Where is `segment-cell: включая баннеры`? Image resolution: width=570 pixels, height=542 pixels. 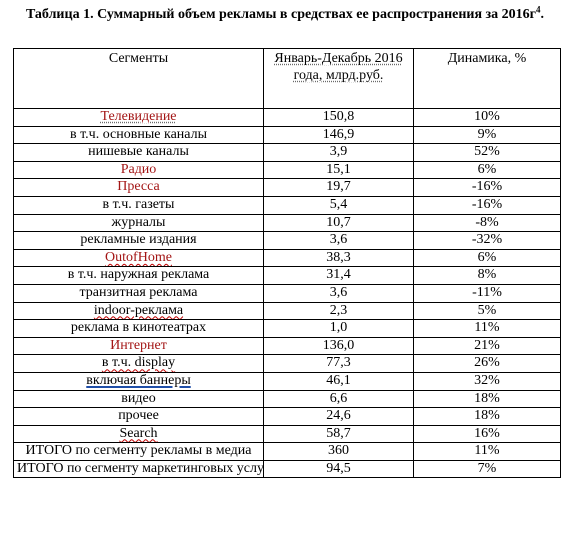
segment-cell: включая баннеры is located at coordinates (138, 381).